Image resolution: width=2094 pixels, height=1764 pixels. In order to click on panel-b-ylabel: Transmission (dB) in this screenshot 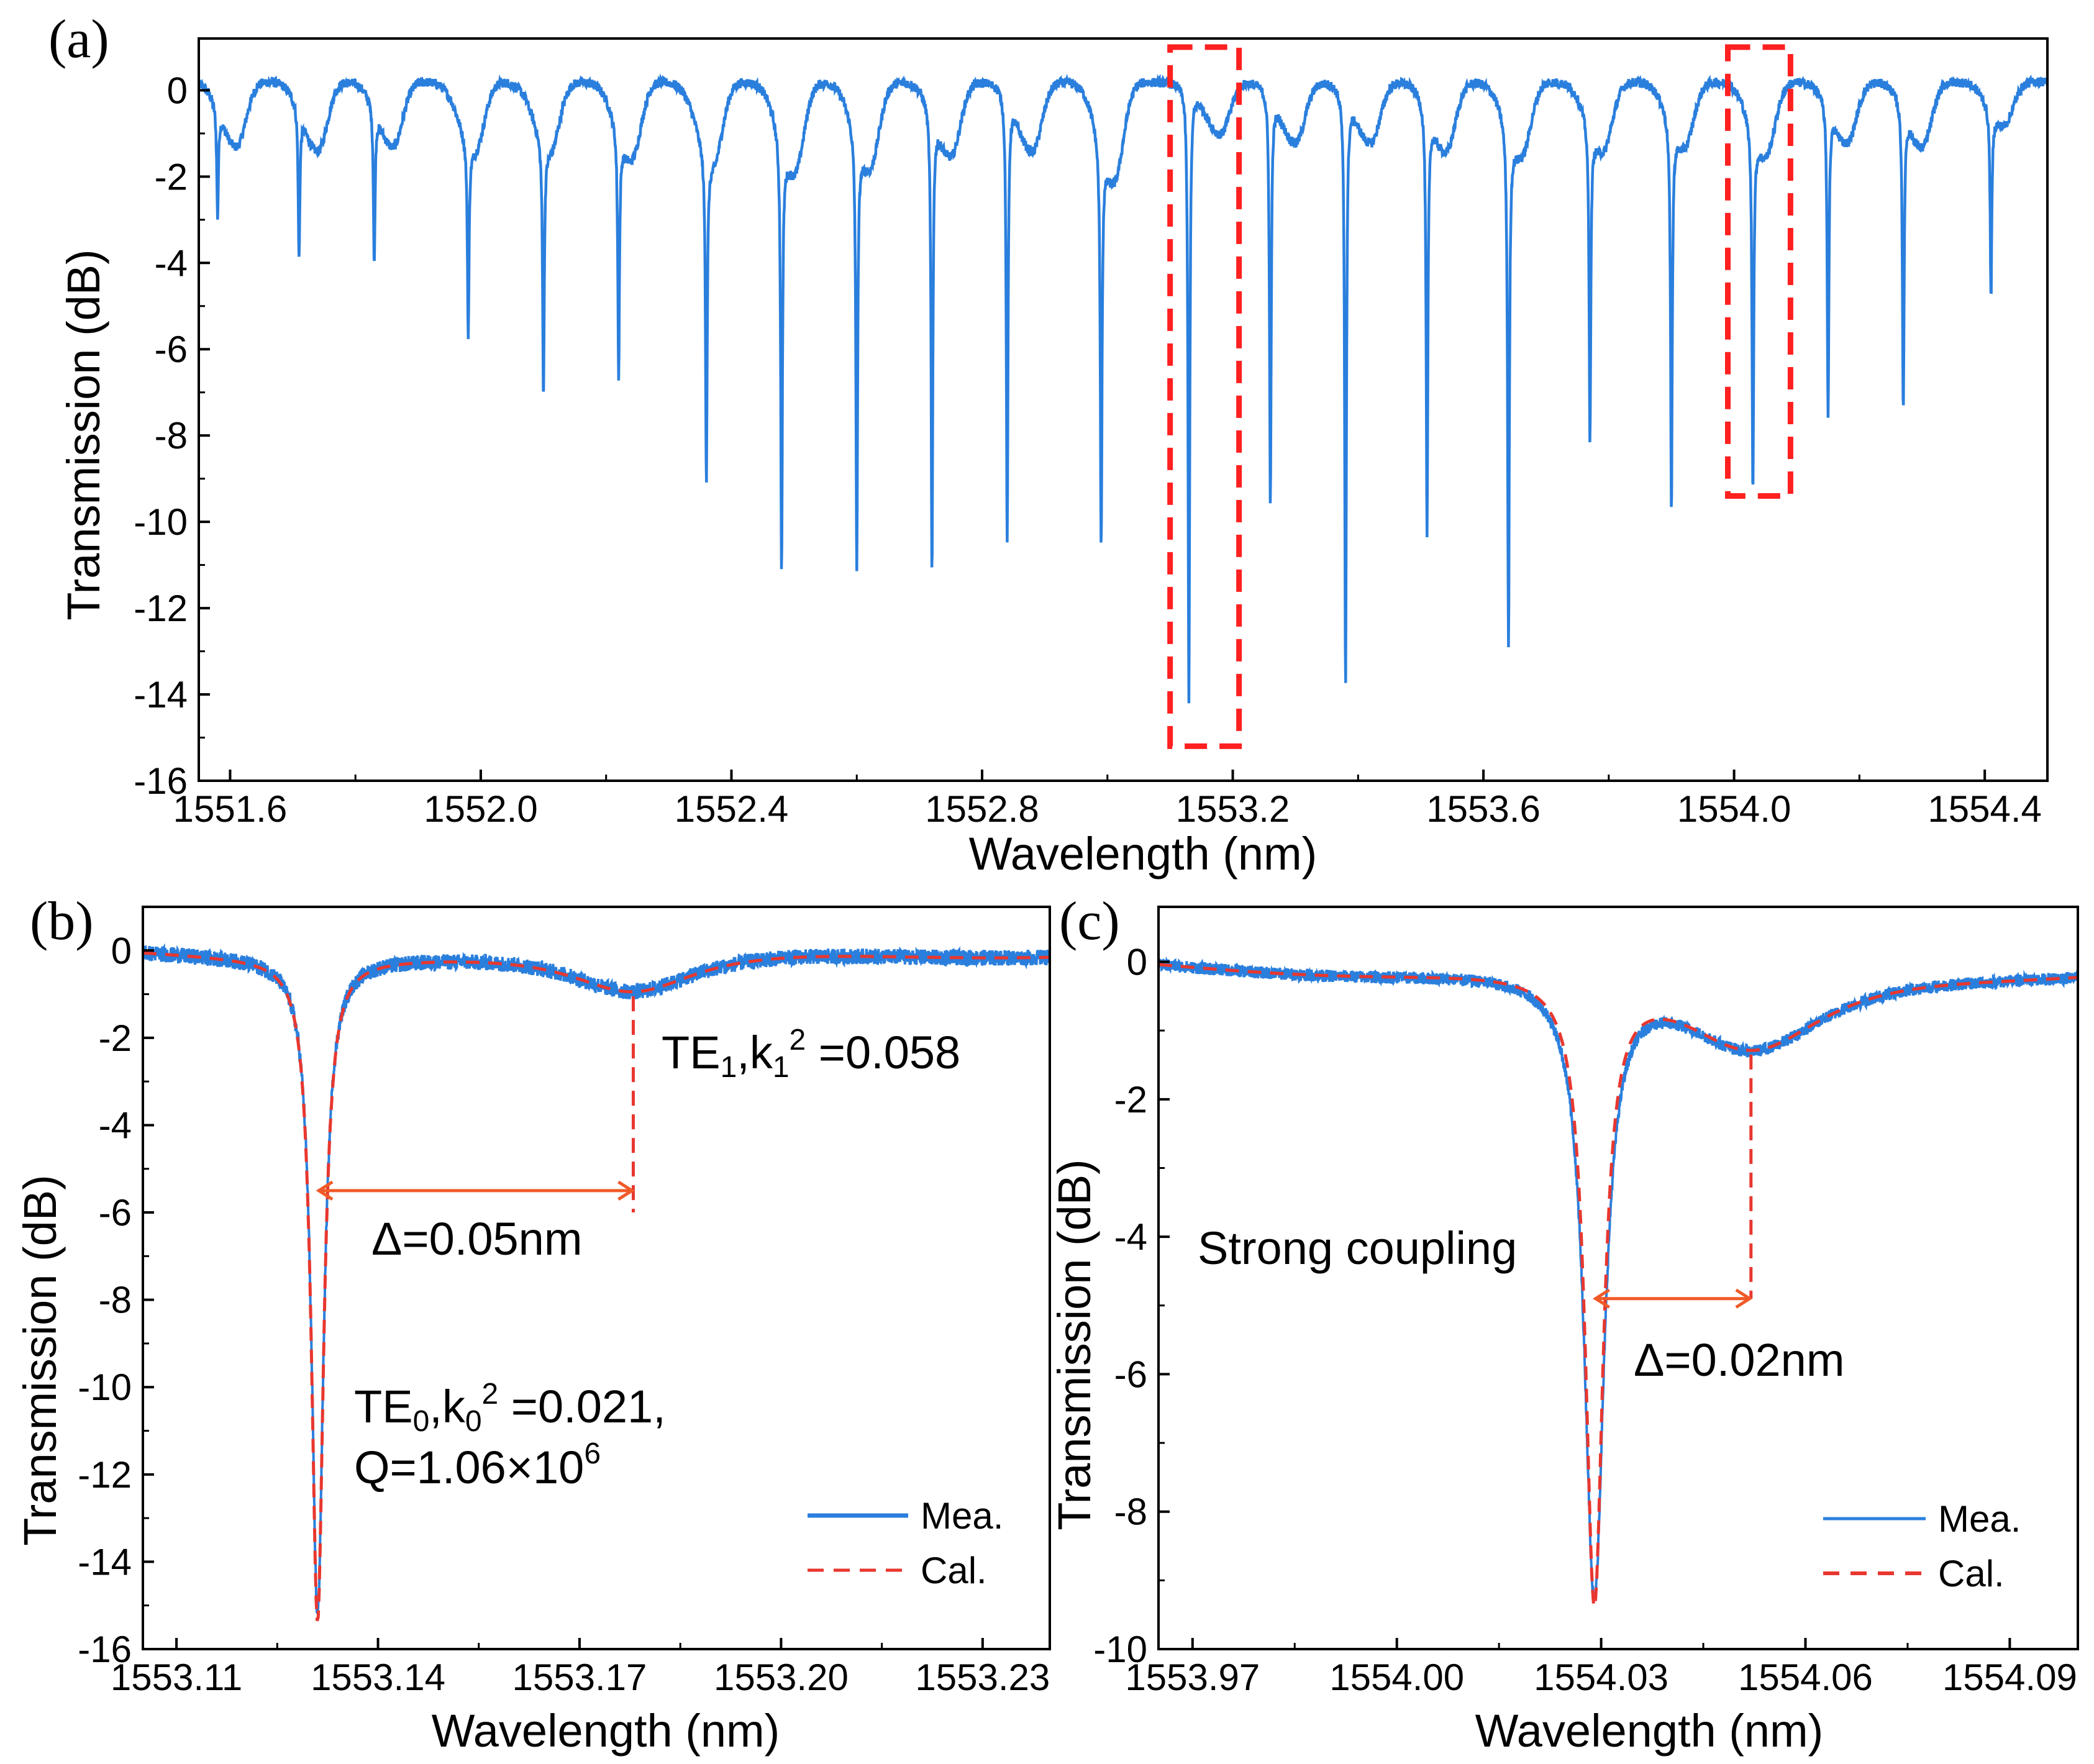, I will do `click(40, 1360)`.